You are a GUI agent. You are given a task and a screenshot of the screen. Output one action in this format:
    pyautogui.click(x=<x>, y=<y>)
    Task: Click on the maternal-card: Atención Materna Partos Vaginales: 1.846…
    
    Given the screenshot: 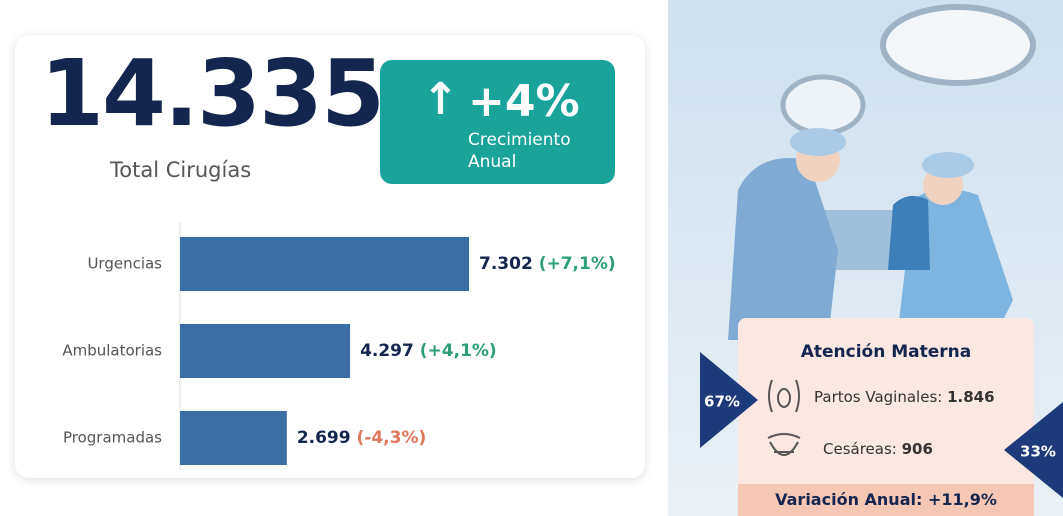 What is the action you would take?
    pyautogui.click(x=886, y=417)
    